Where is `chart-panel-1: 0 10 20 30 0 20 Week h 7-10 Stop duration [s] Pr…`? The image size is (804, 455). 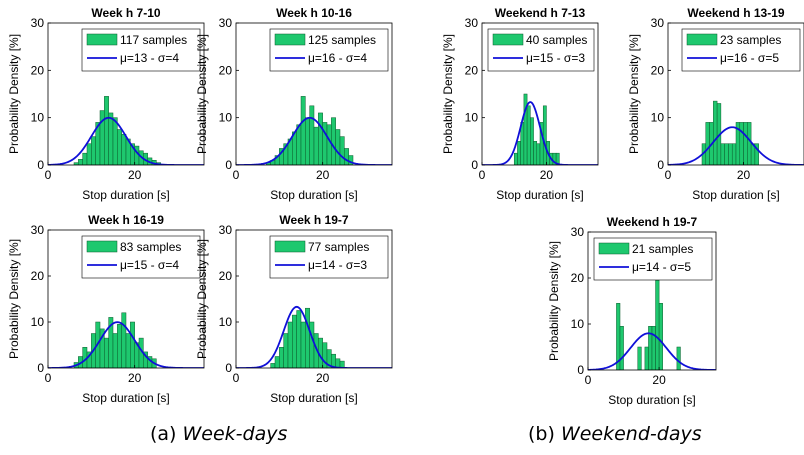
chart-panel-1: 0 10 20 30 0 20 Week h 7-10 Stop duration [s] Pr… is located at coordinates (106, 104).